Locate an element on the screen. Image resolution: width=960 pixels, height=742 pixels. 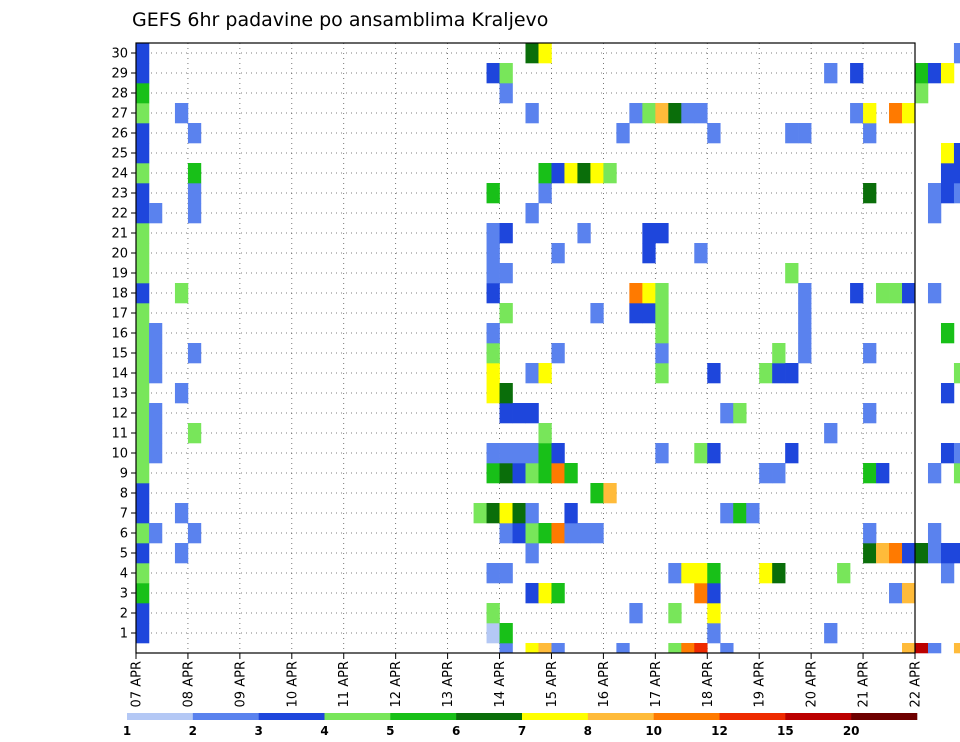
x-tick-label: 19 APR is located at coordinates (760, 684).